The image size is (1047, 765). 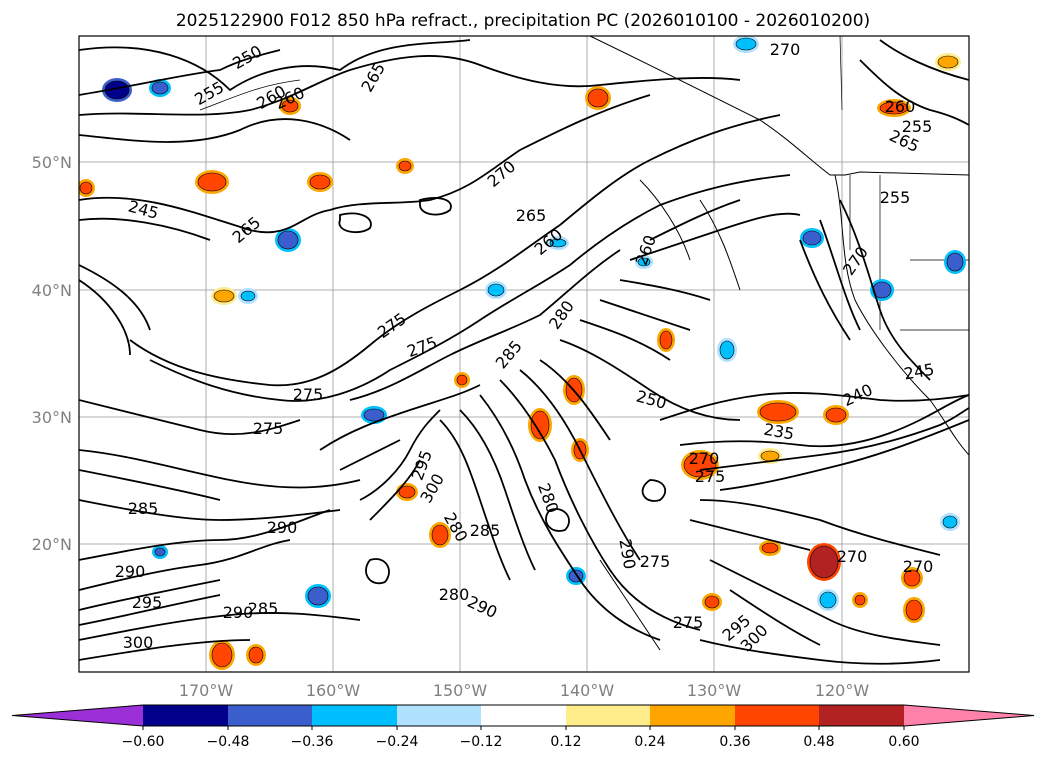 What do you see at coordinates (206, 690) in the screenshot?
I see `lon-tick-label: 170°W` at bounding box center [206, 690].